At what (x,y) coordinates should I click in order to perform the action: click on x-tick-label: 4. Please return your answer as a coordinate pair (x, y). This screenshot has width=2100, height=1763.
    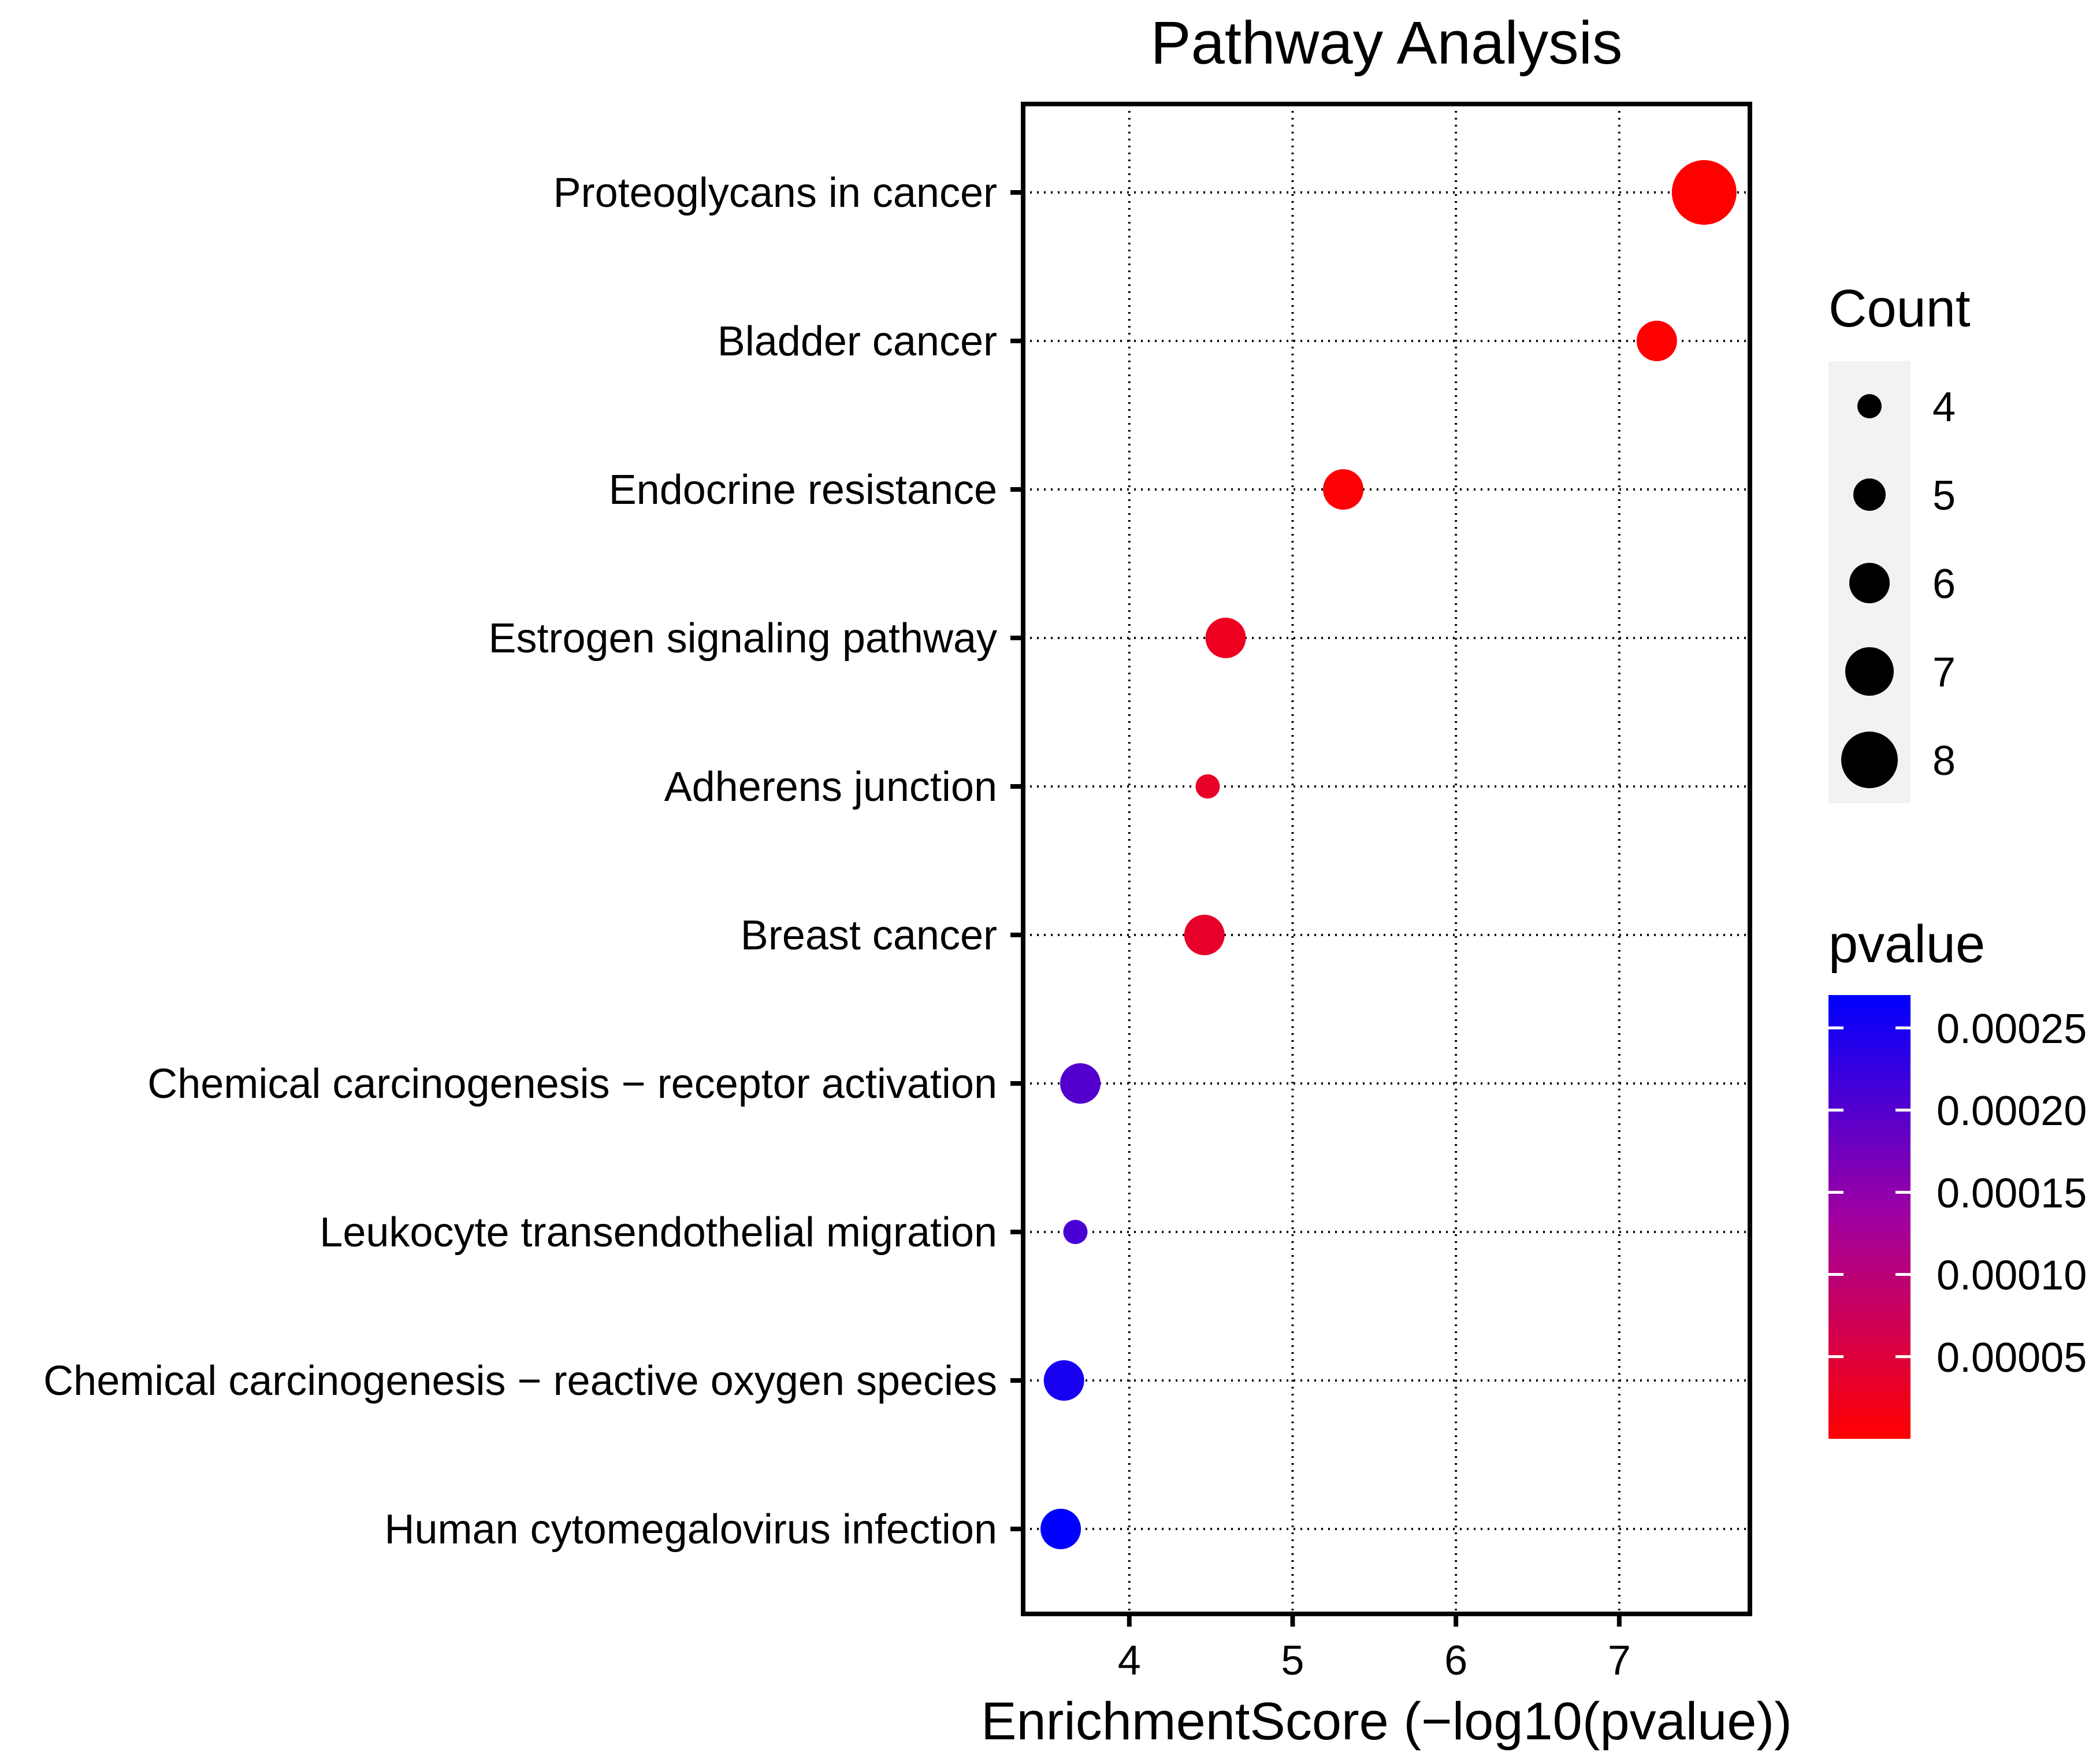
    Looking at the image, I should click on (1129, 1661).